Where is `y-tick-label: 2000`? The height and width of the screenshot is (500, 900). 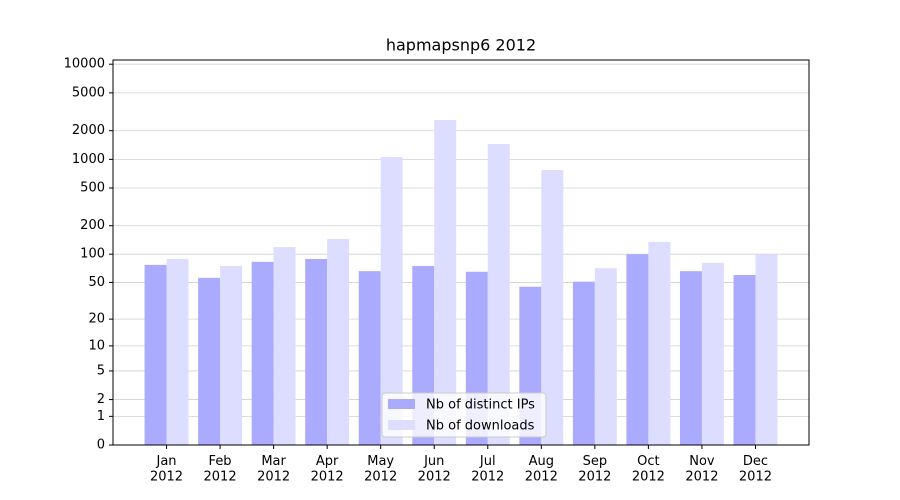 y-tick-label: 2000 is located at coordinates (88, 130).